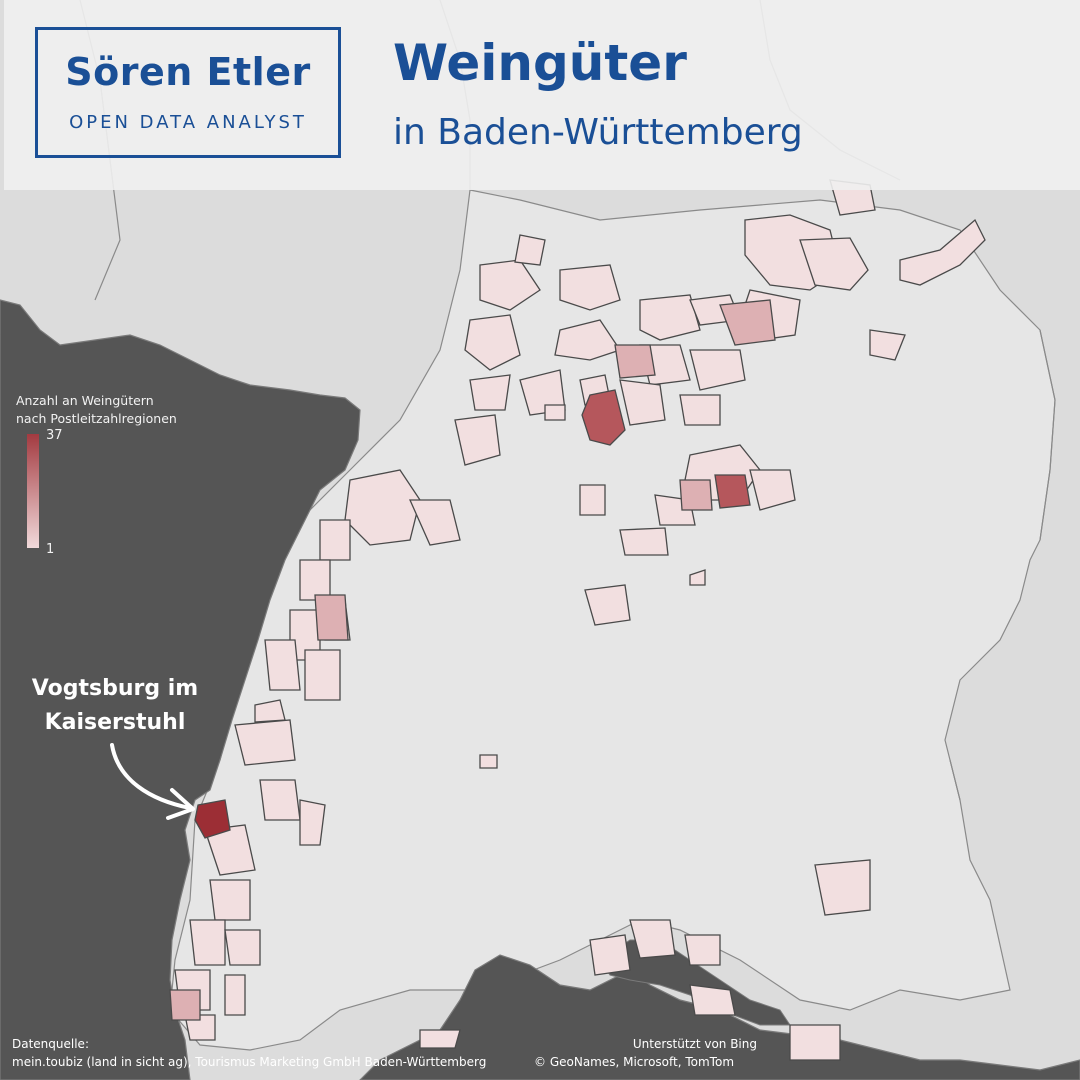 This screenshot has width=1080, height=1080. I want to click on source-label: Datenquelle:, so click(50, 1044).